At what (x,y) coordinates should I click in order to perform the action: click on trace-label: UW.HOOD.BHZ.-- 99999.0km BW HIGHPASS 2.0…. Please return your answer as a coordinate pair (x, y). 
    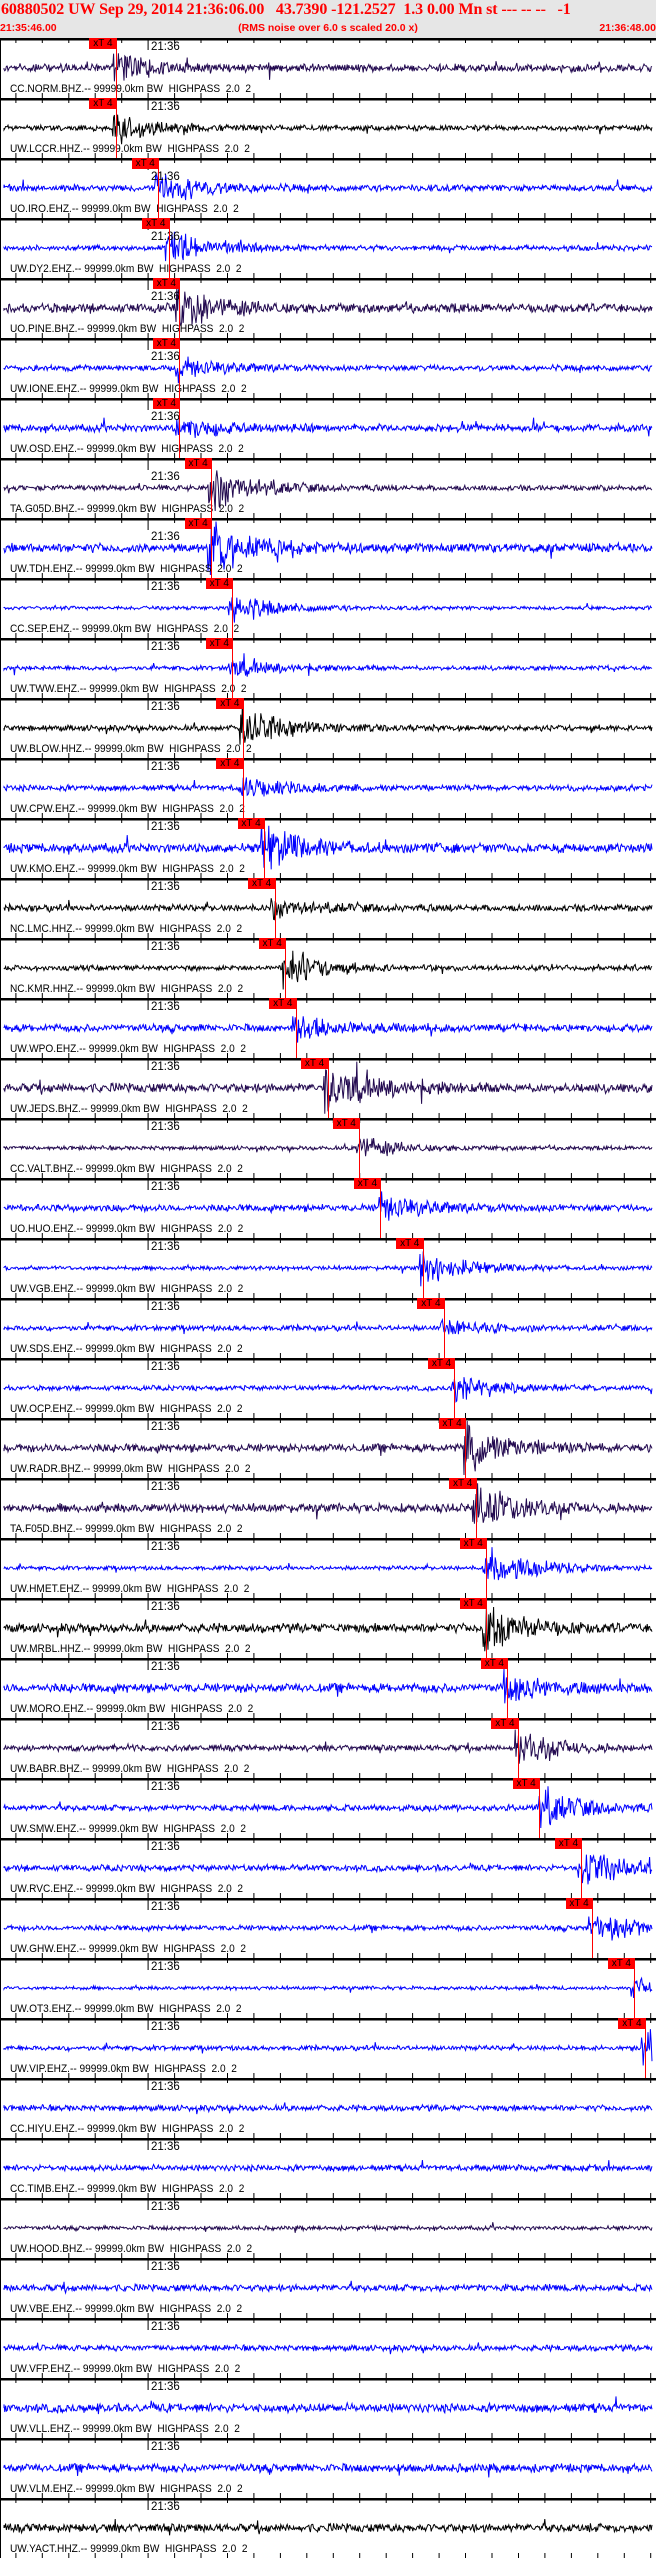
    Looking at the image, I should click on (131, 2249).